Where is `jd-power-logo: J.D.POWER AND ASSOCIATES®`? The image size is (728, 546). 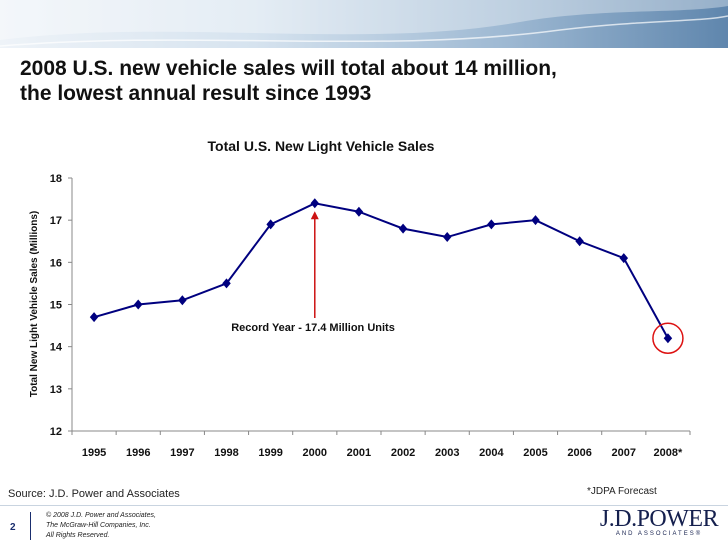
jd-power-logo: J.D.POWER AND ASSOCIATES® is located at coordinates (659, 525).